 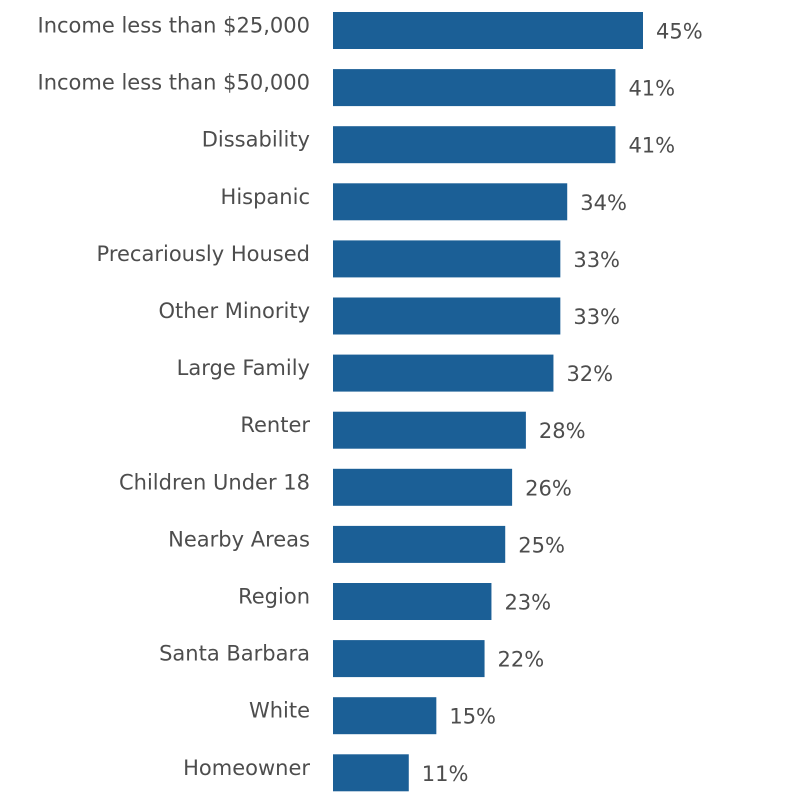 What do you see at coordinates (274, 597) in the screenshot?
I see `category-label-10: Region` at bounding box center [274, 597].